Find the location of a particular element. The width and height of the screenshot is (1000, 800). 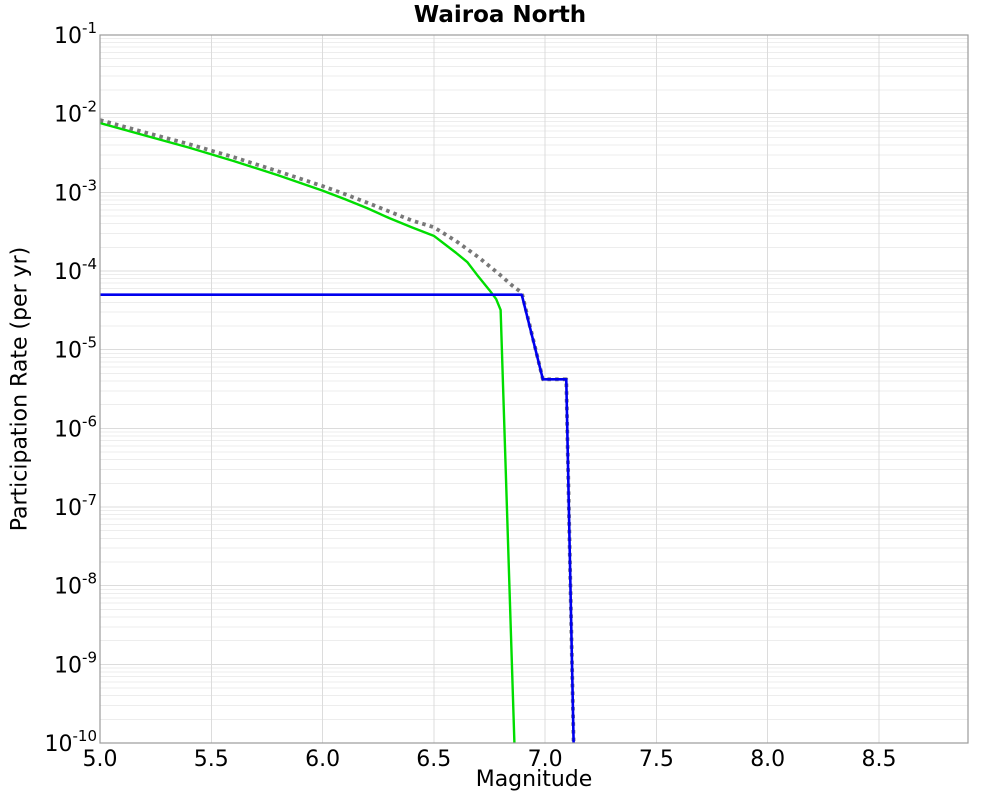

y-tick-label: 10⁻⁷ is located at coordinates (75, 506).